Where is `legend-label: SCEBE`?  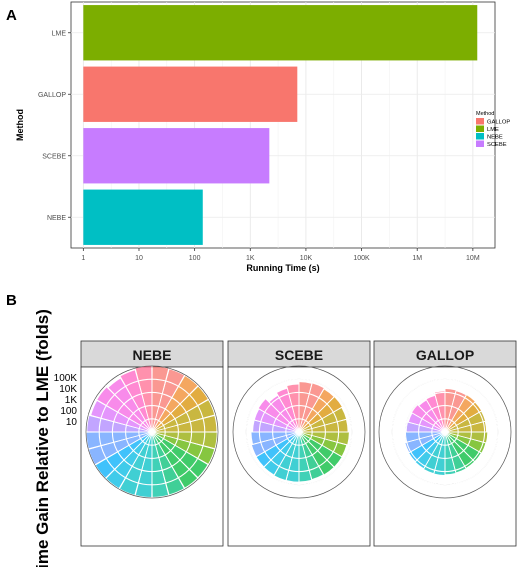
legend-label: SCEBE is located at coordinates (497, 145).